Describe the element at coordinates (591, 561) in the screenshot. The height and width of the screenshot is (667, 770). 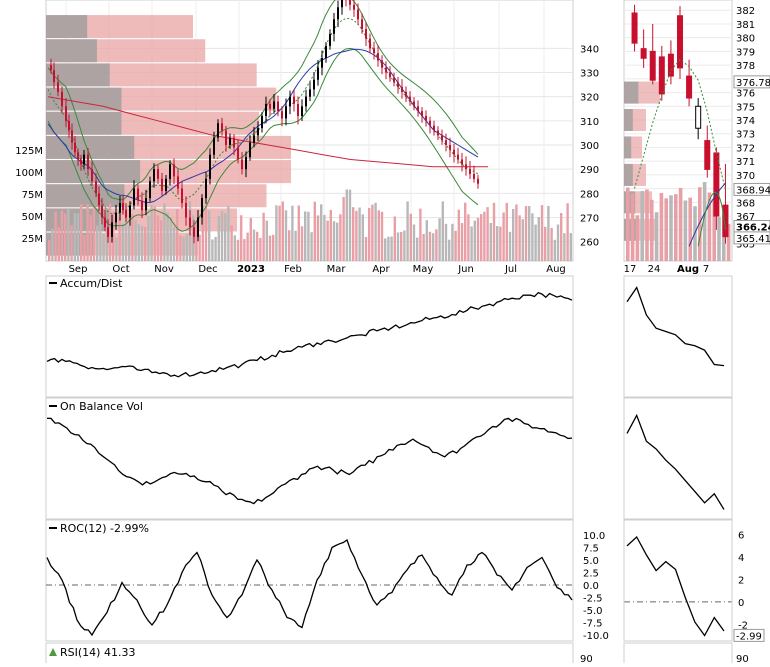
I see `roc-y-tick-label: 5.0` at that location.